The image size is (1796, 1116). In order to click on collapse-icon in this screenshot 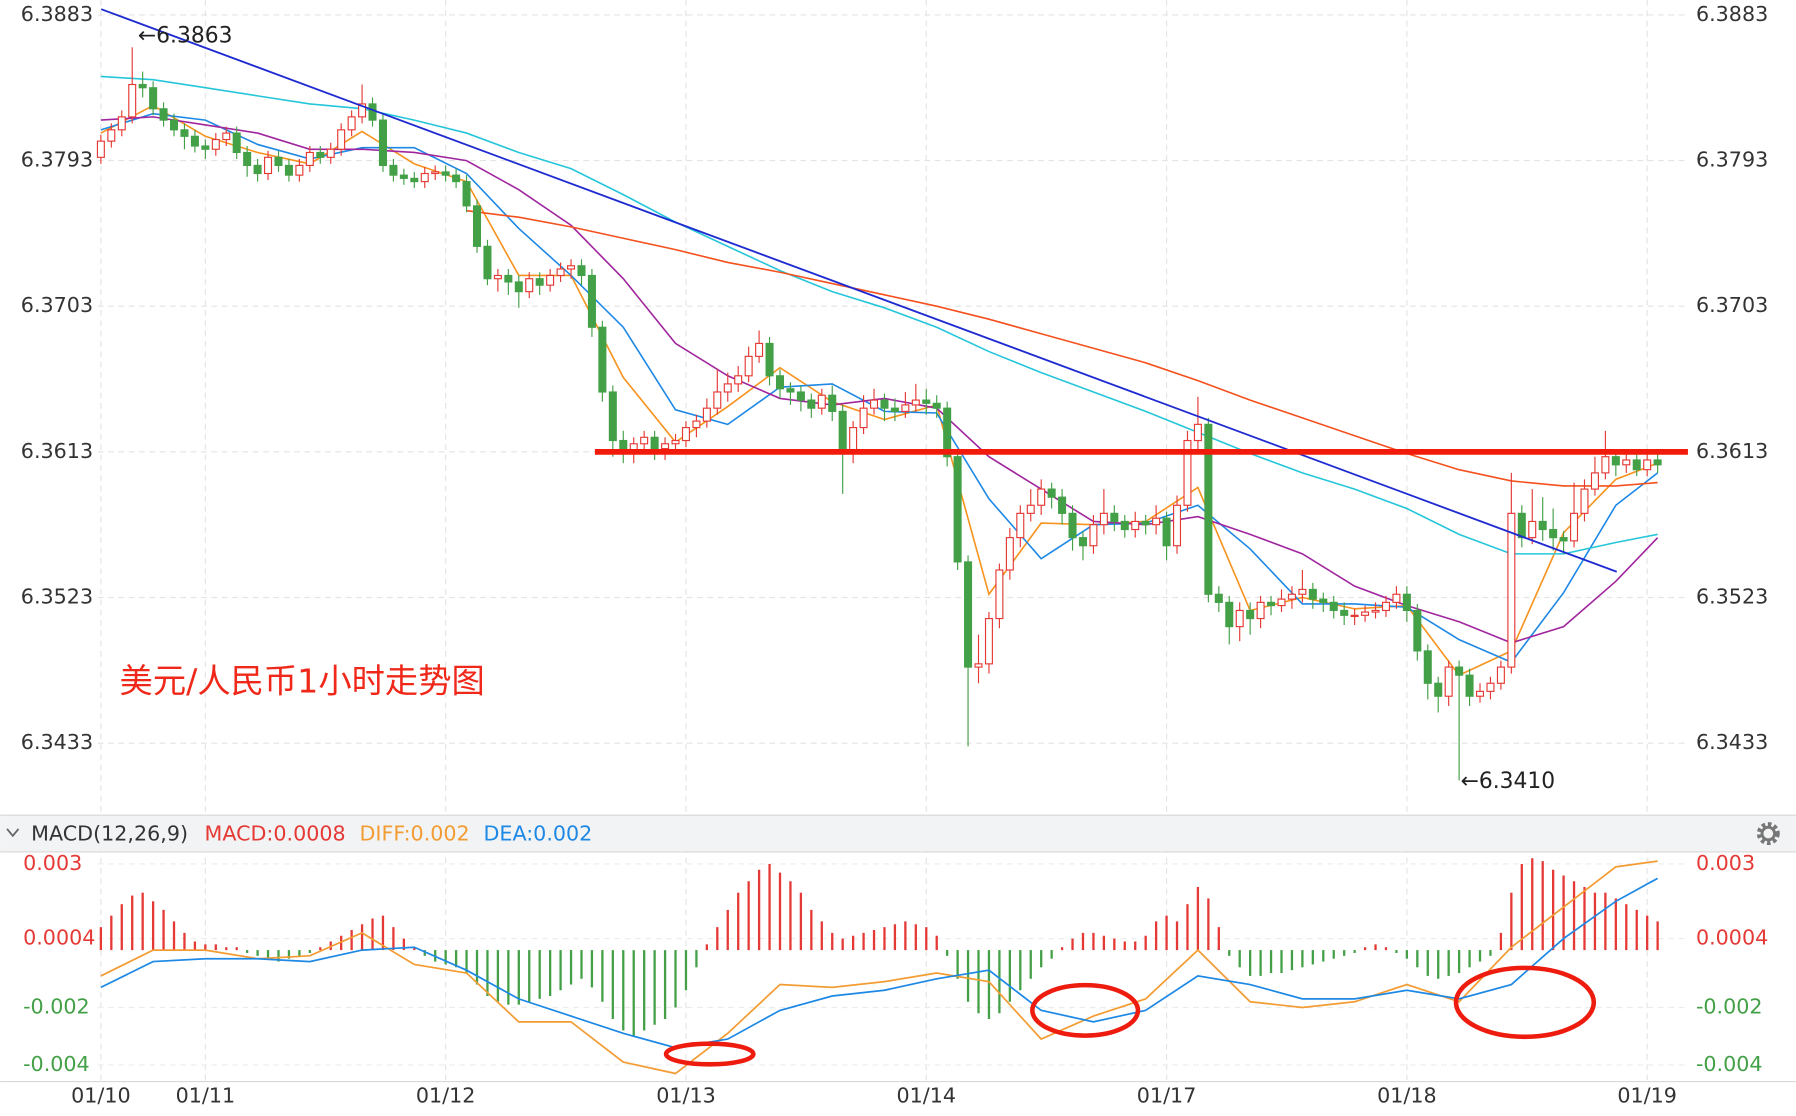, I will do `click(13, 833)`.